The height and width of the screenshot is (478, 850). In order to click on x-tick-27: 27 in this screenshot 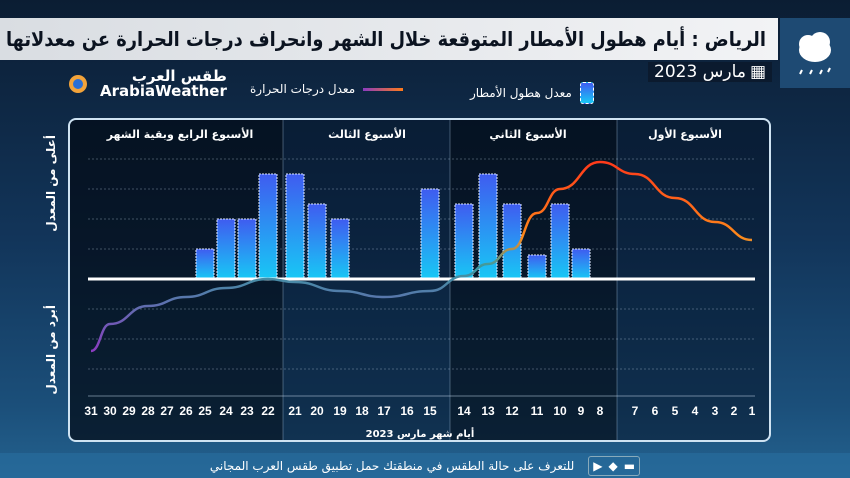, I will do `click(167, 411)`.